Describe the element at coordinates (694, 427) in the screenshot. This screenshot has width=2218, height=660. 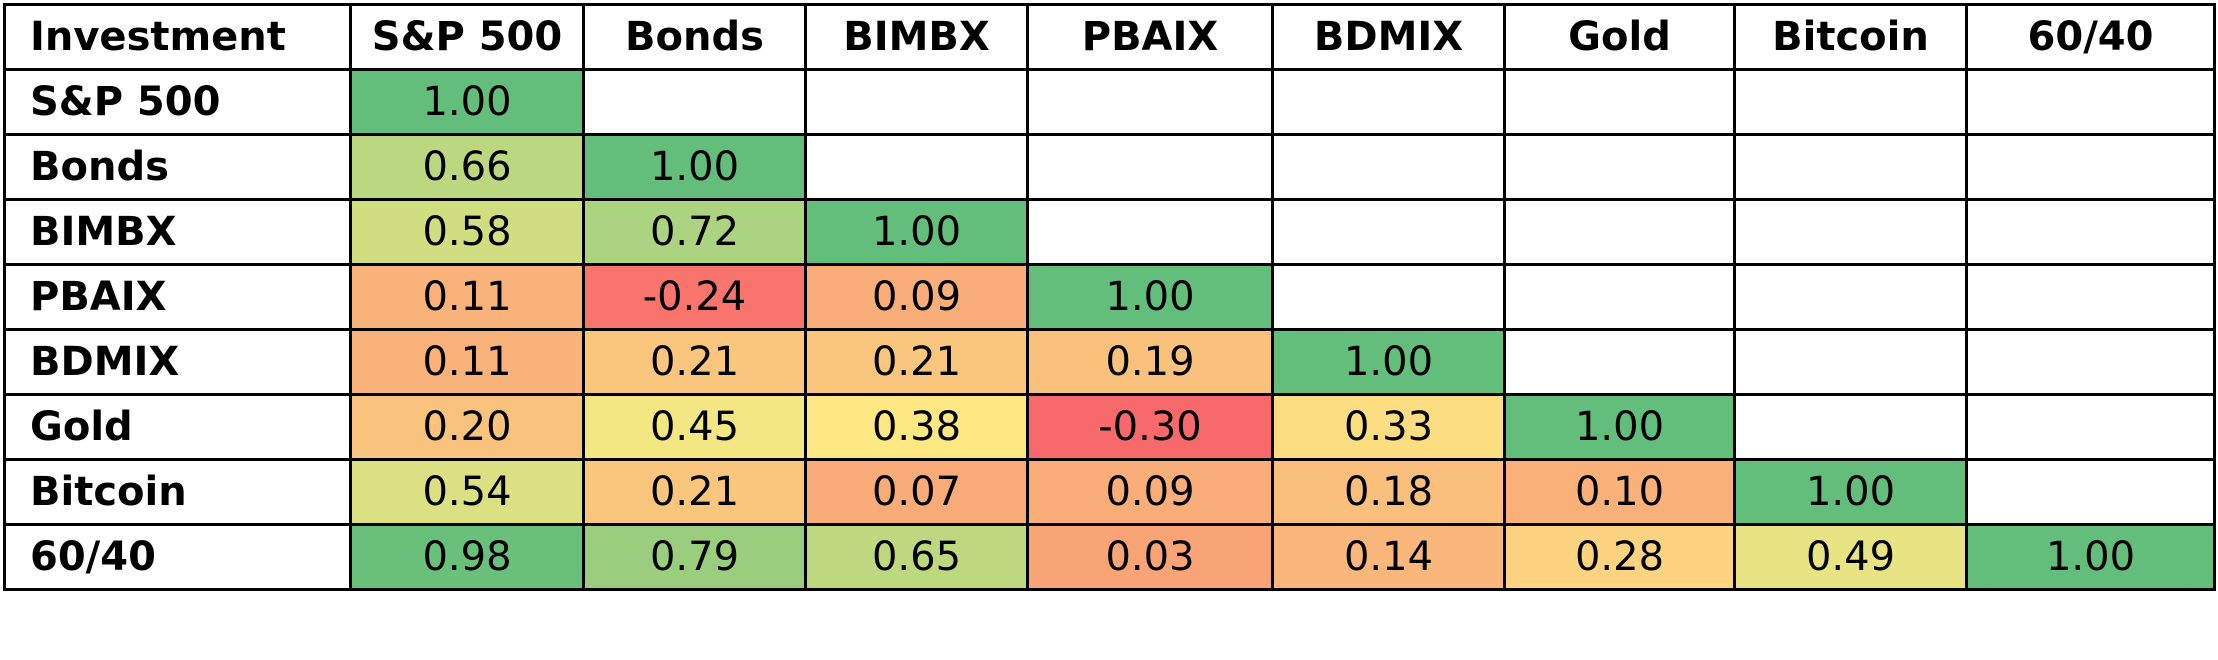
I see `correlation-cell: 0.45` at that location.